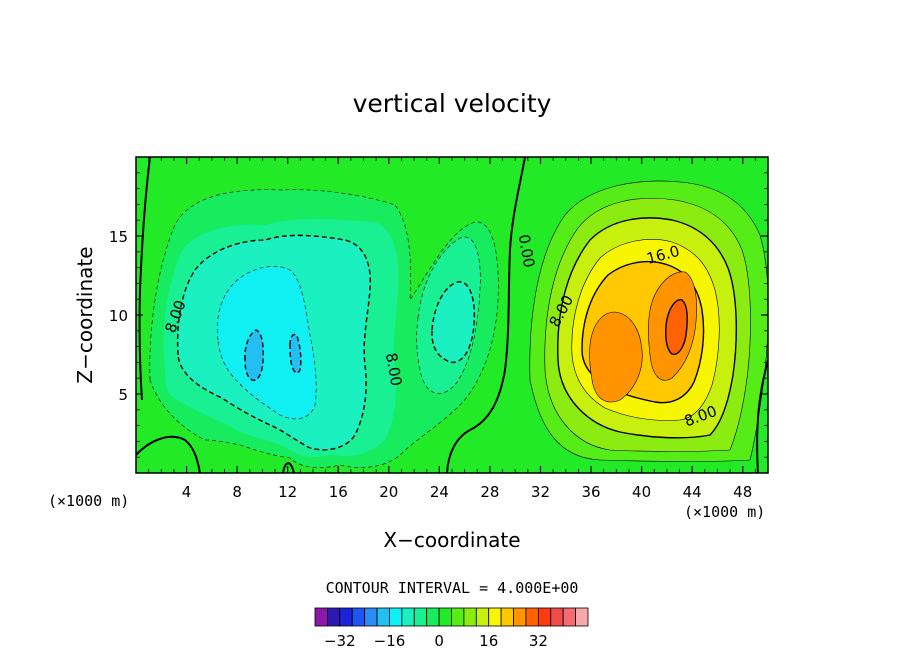 This screenshot has width=904, height=654. I want to click on zero-contour-left, so click(144, 279).